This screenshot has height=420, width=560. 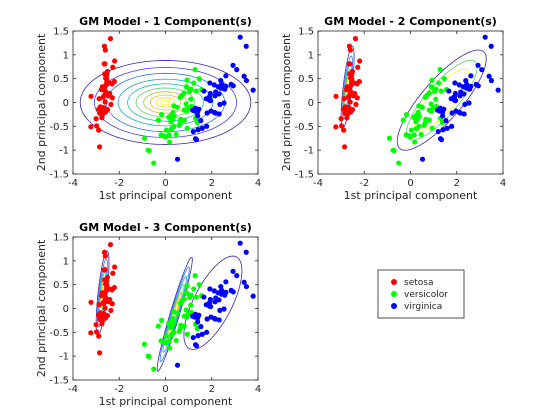 What do you see at coordinates (59, 175) in the screenshot?
I see `y-tick-label: -1.5` at bounding box center [59, 175].